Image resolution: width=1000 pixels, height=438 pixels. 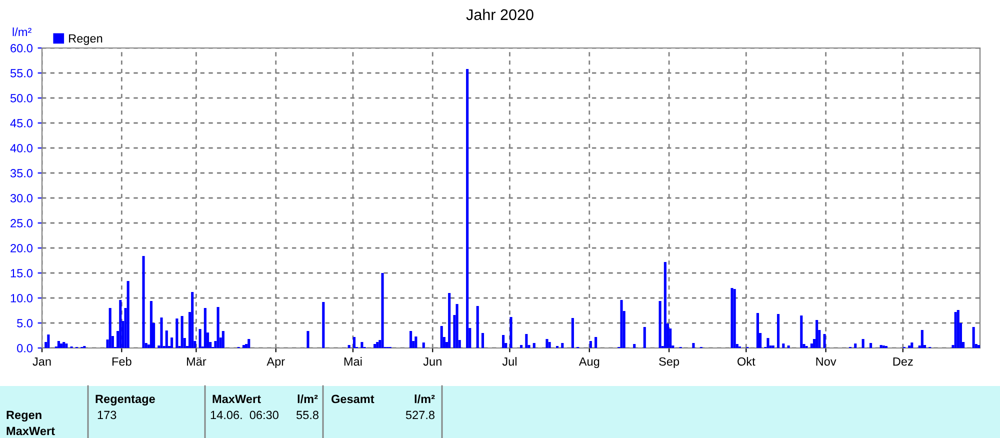 I want to click on y-tick-label: 50.0, so click(x=21, y=98).